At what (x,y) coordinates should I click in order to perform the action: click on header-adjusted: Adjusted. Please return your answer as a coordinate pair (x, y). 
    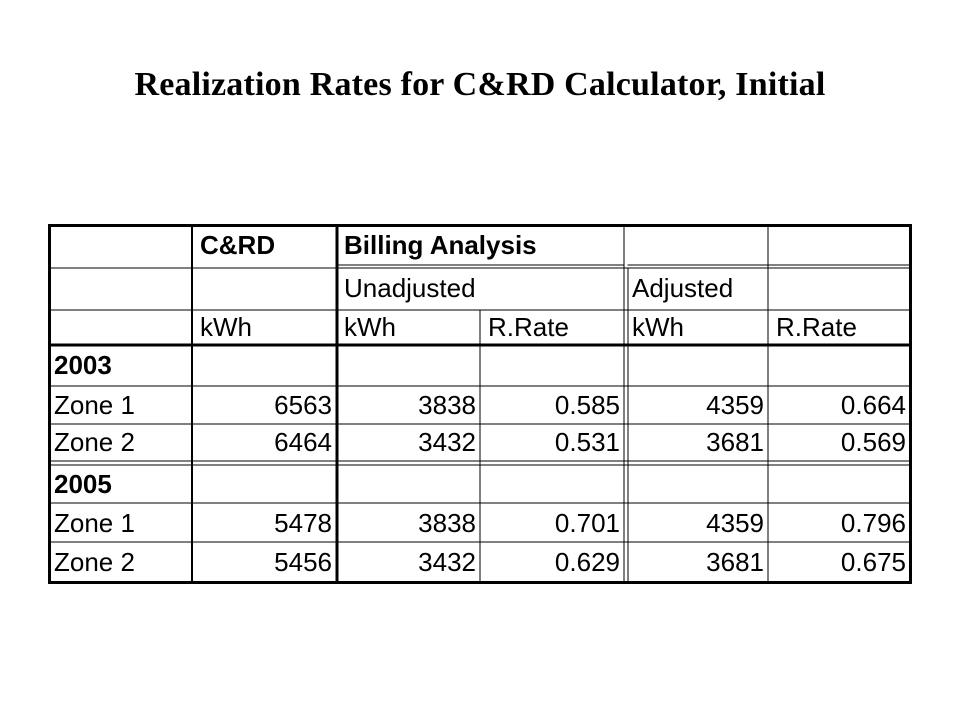
    Looking at the image, I should click on (683, 288).